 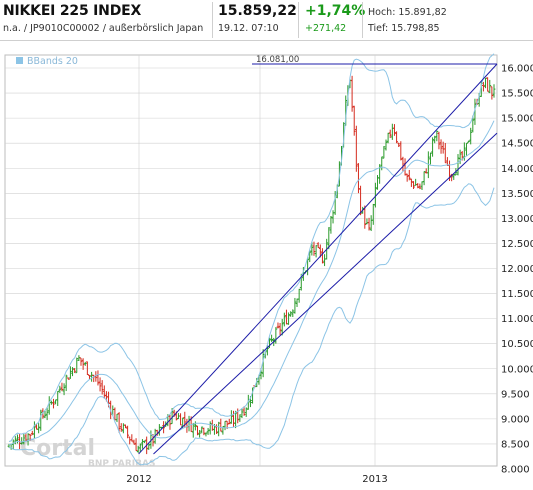 I want to click on day-low: Tief: 15.798,85, so click(x=404, y=28).